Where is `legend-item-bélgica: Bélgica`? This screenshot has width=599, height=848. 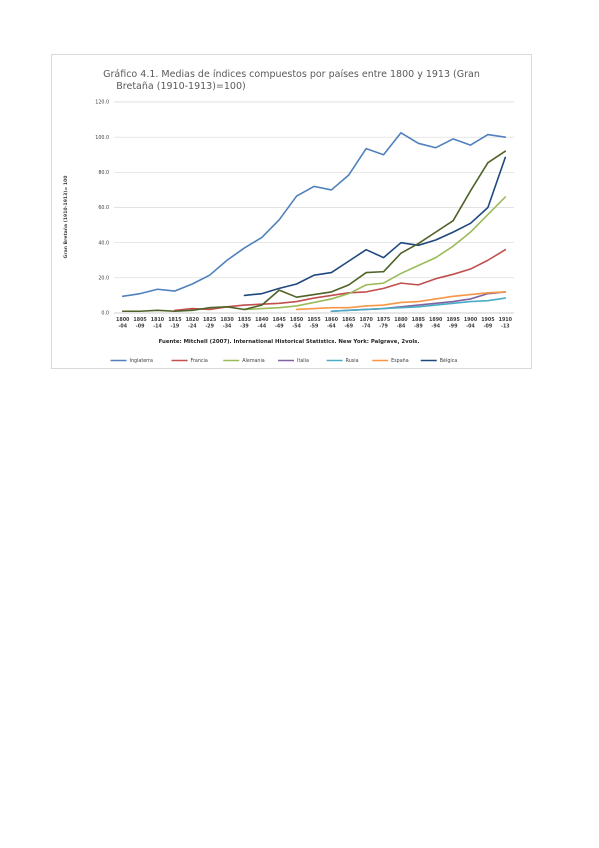
legend-item-bélgica: Bélgica is located at coordinates (439, 360).